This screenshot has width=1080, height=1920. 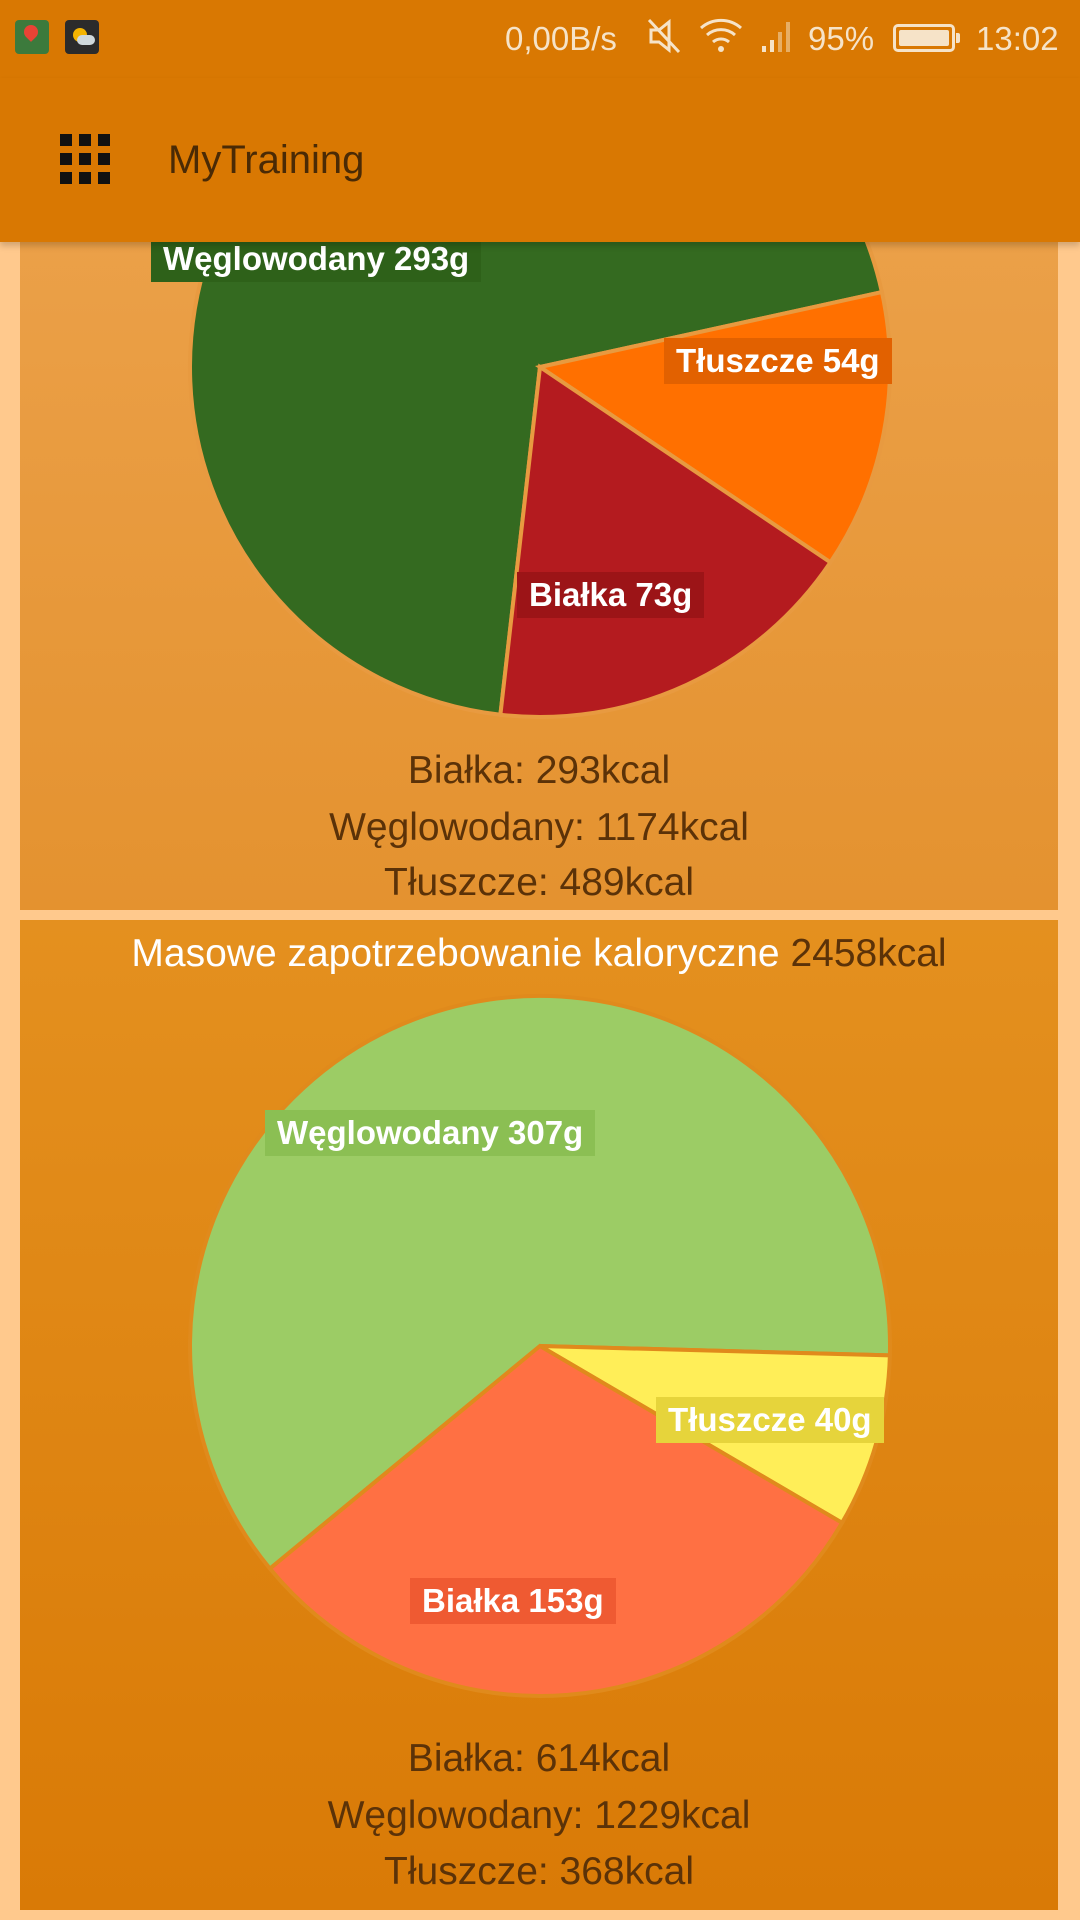 What do you see at coordinates (540, 160) in the screenshot?
I see `app-bar: MyTraining` at bounding box center [540, 160].